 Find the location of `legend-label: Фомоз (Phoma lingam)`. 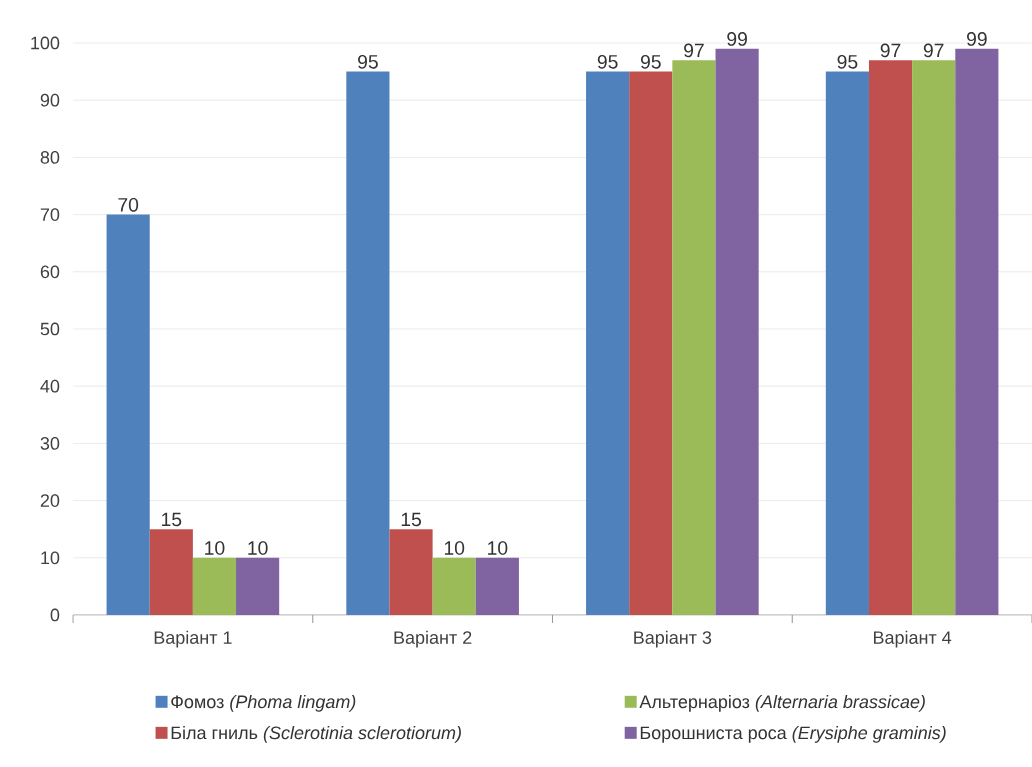

legend-label: Фомоз (Phoma lingam) is located at coordinates (263, 703).